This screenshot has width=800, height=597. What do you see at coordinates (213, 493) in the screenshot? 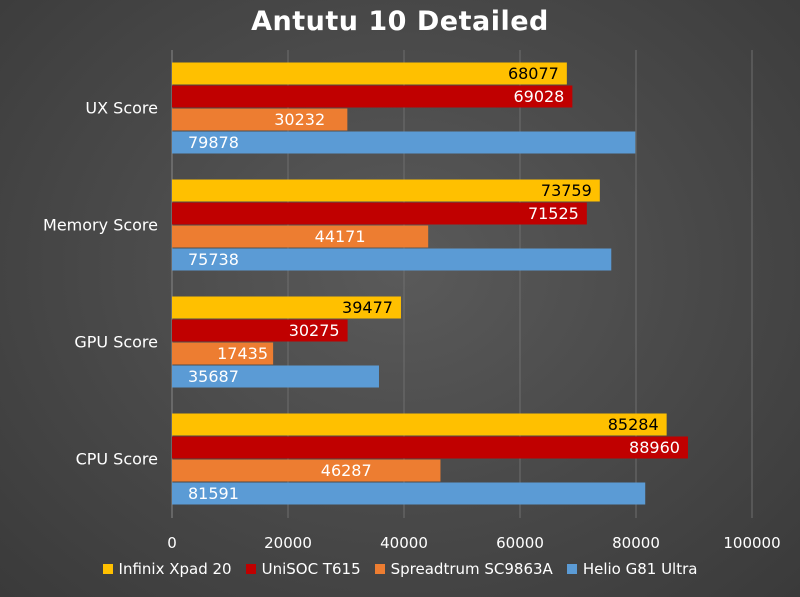
I see `data-label: 81591` at bounding box center [213, 493].